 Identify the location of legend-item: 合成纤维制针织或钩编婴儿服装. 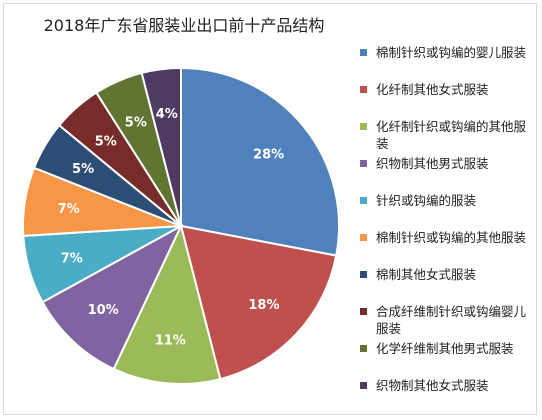
(446, 321).